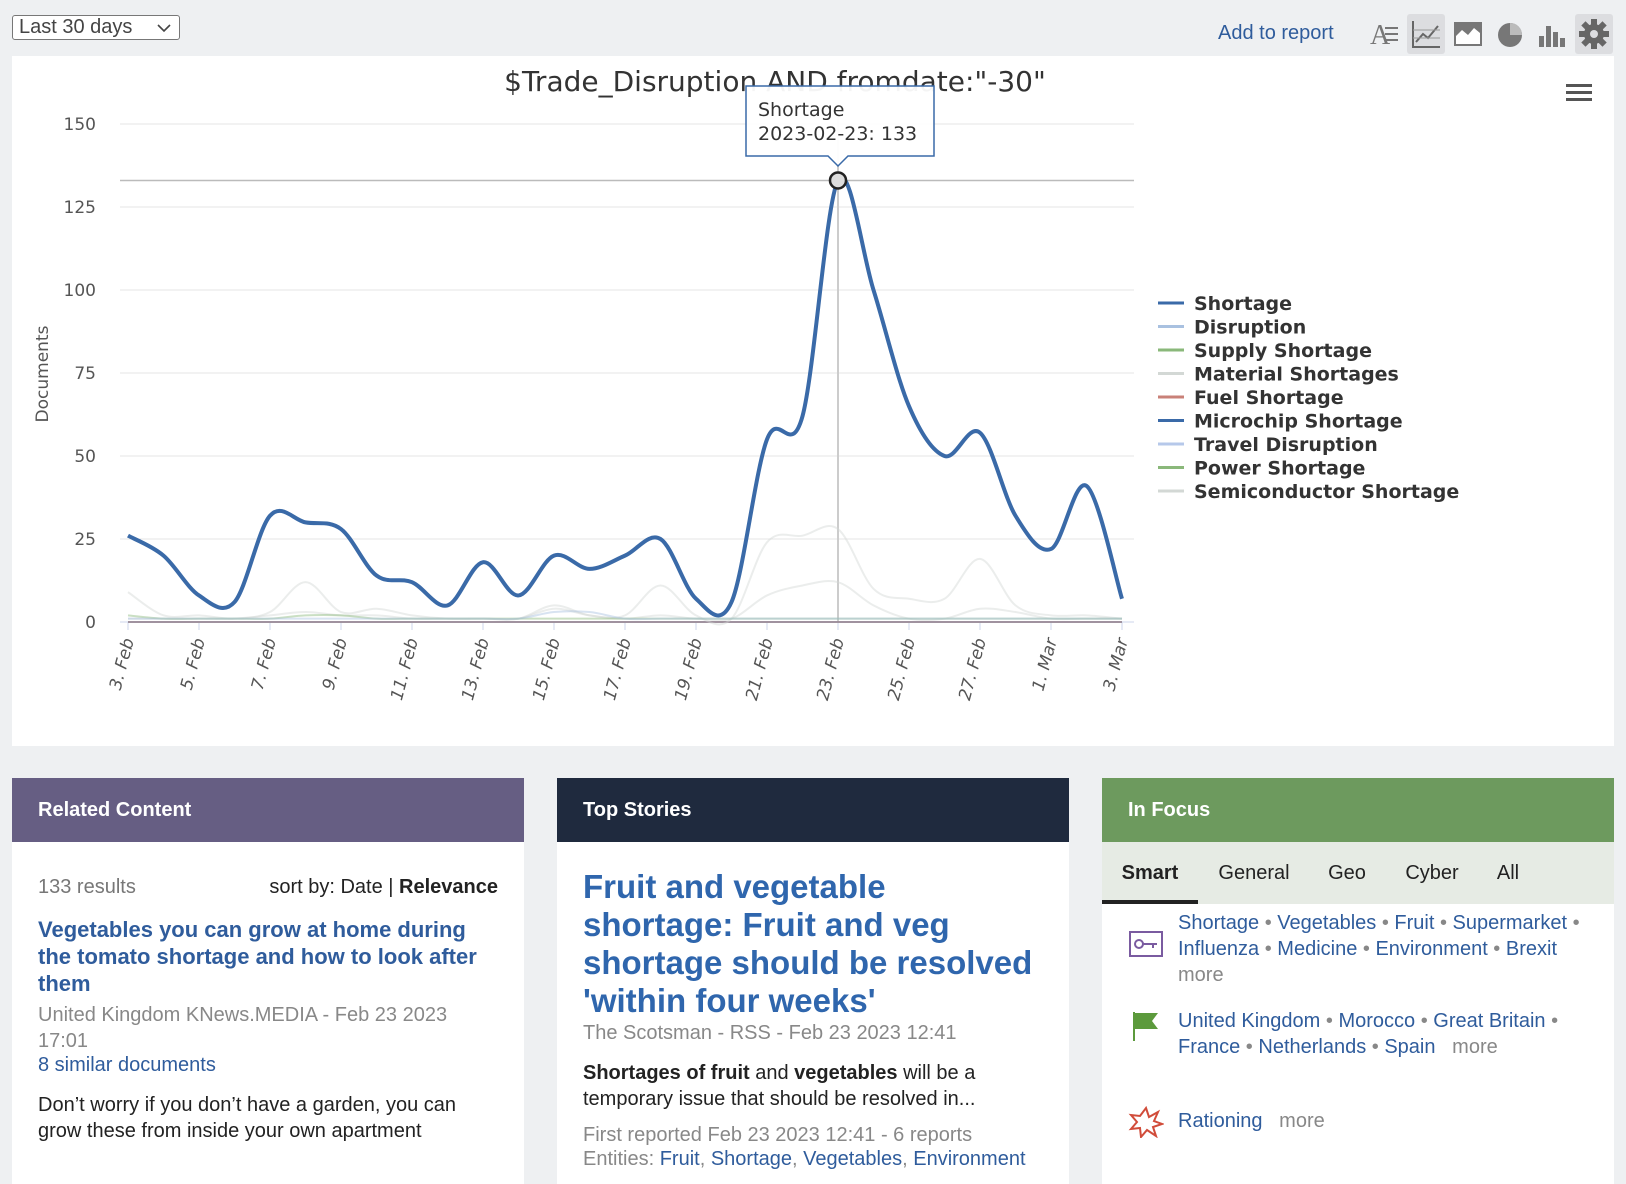 This screenshot has height=1184, width=1626. What do you see at coordinates (1312, 1047) in the screenshot?
I see `focus-tag-link: Netherlands` at bounding box center [1312, 1047].